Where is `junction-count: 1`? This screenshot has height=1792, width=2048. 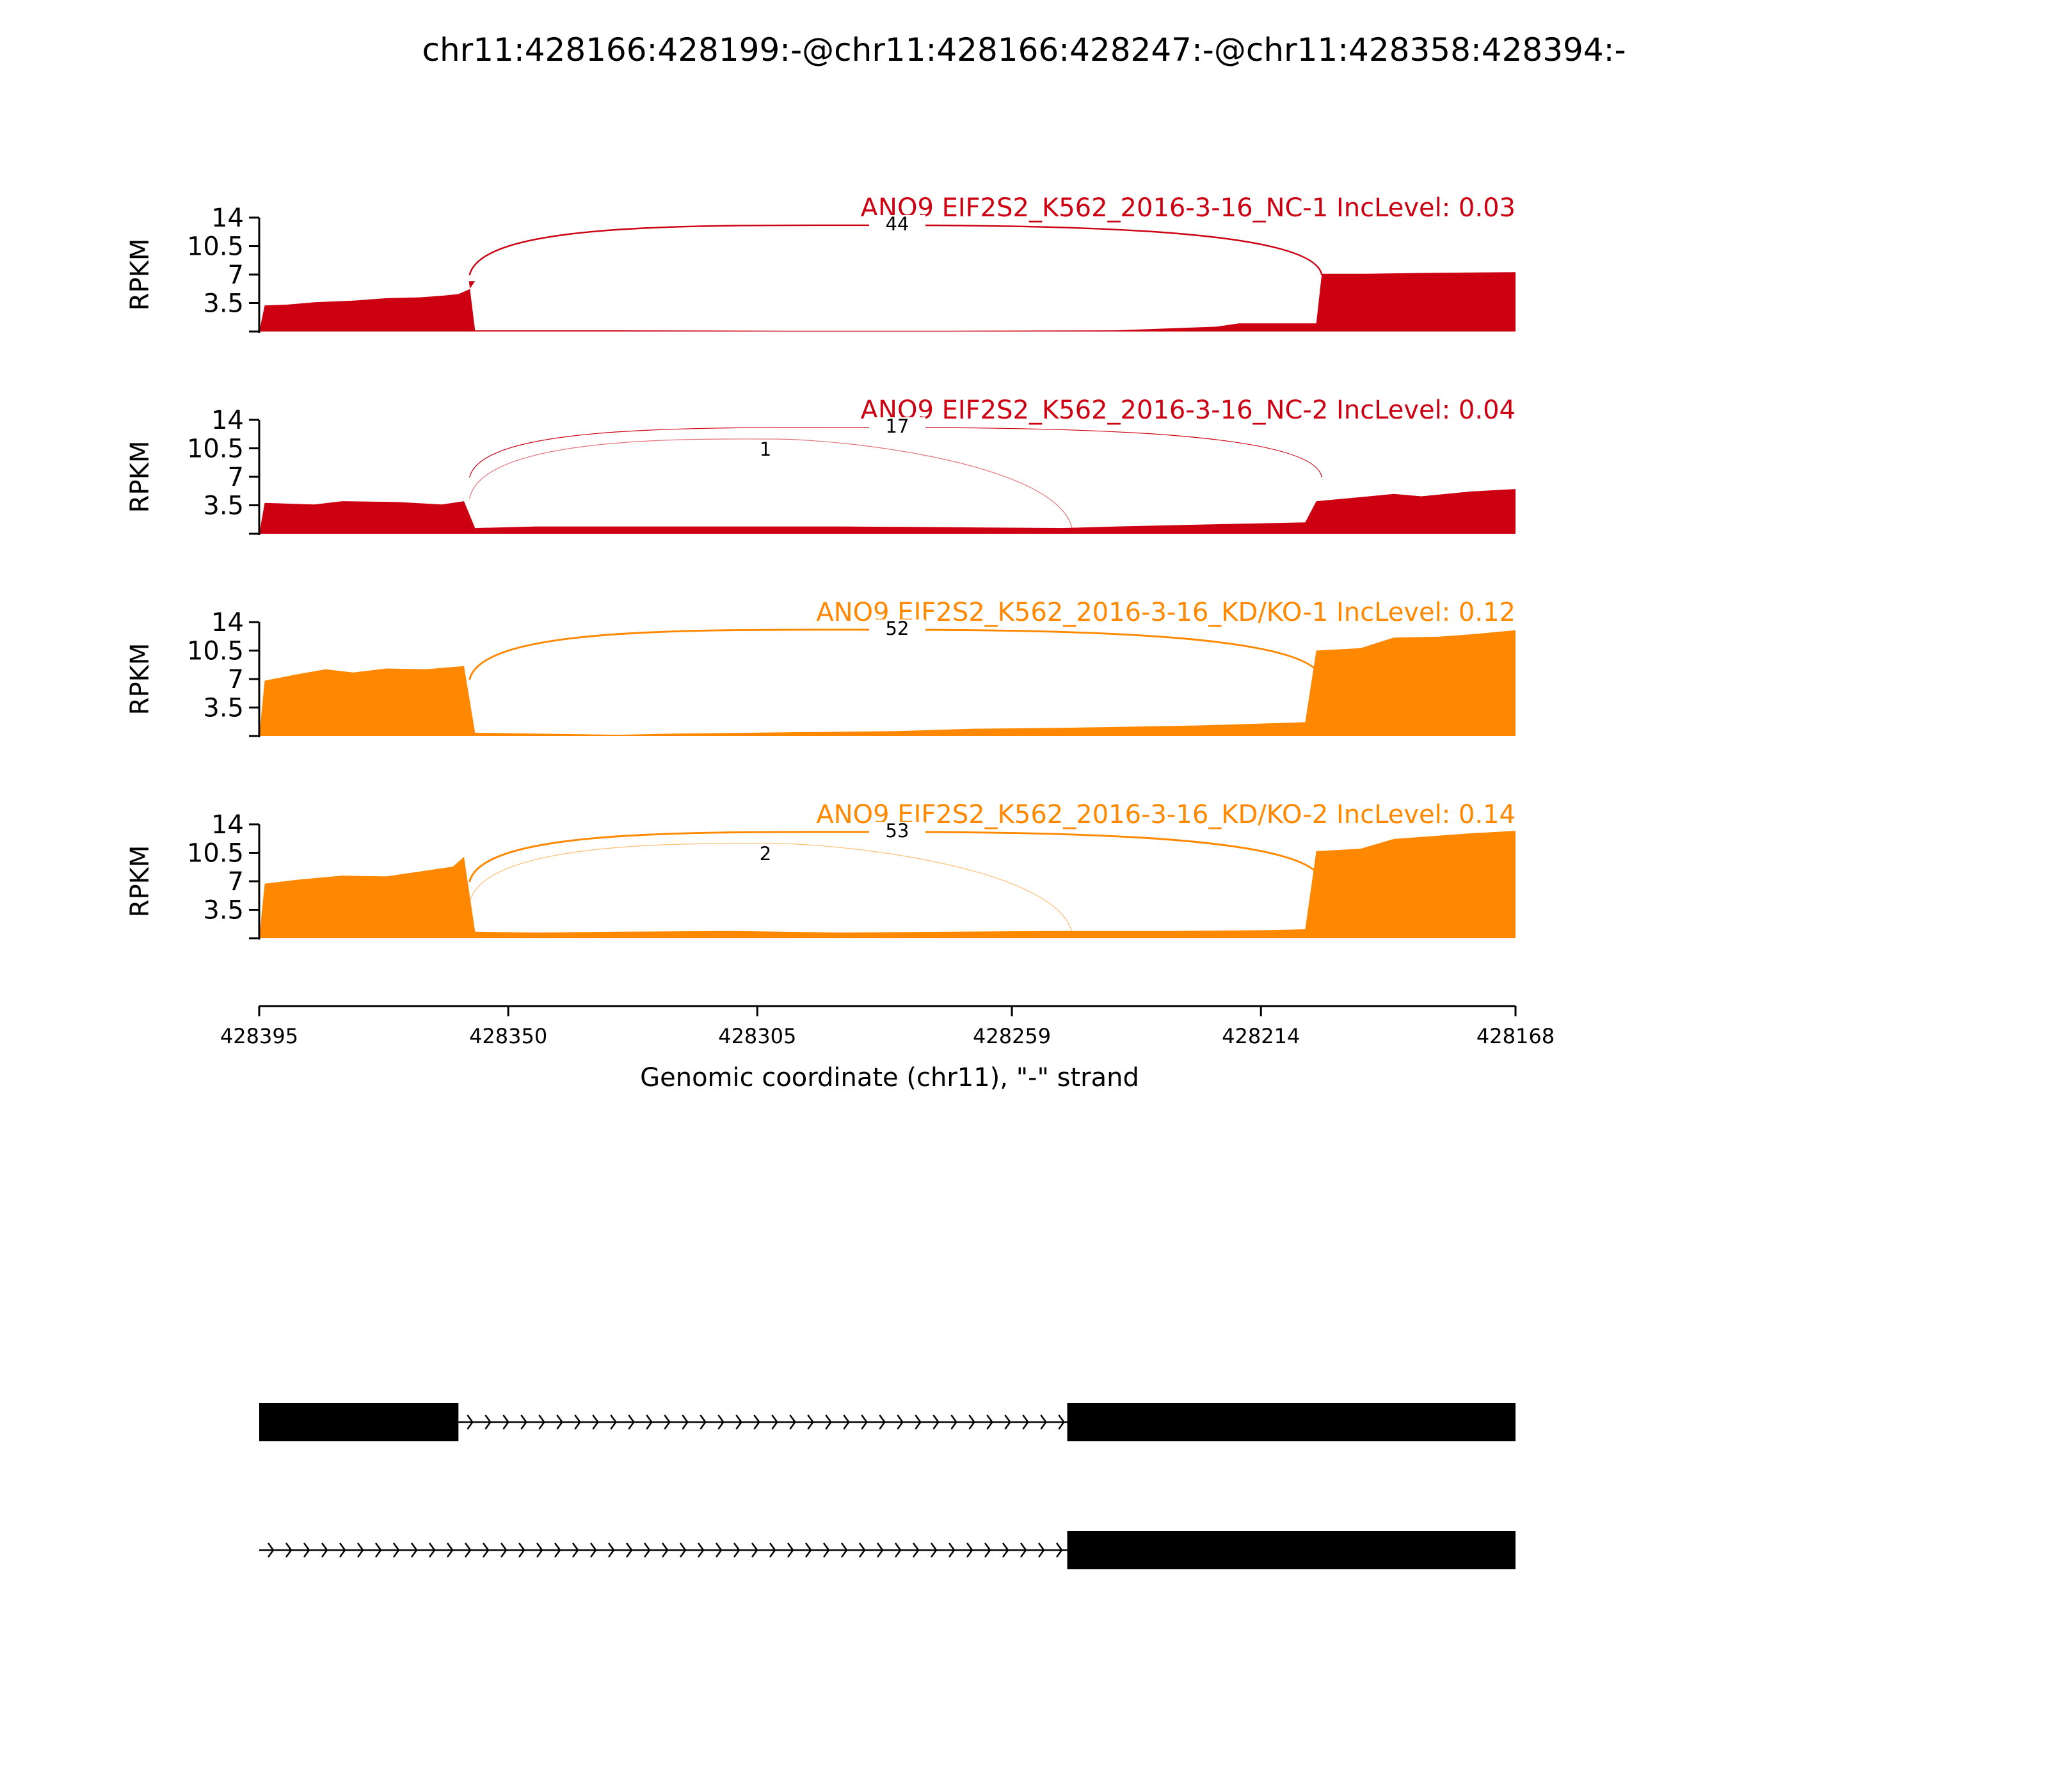 junction-count: 1 is located at coordinates (765, 449).